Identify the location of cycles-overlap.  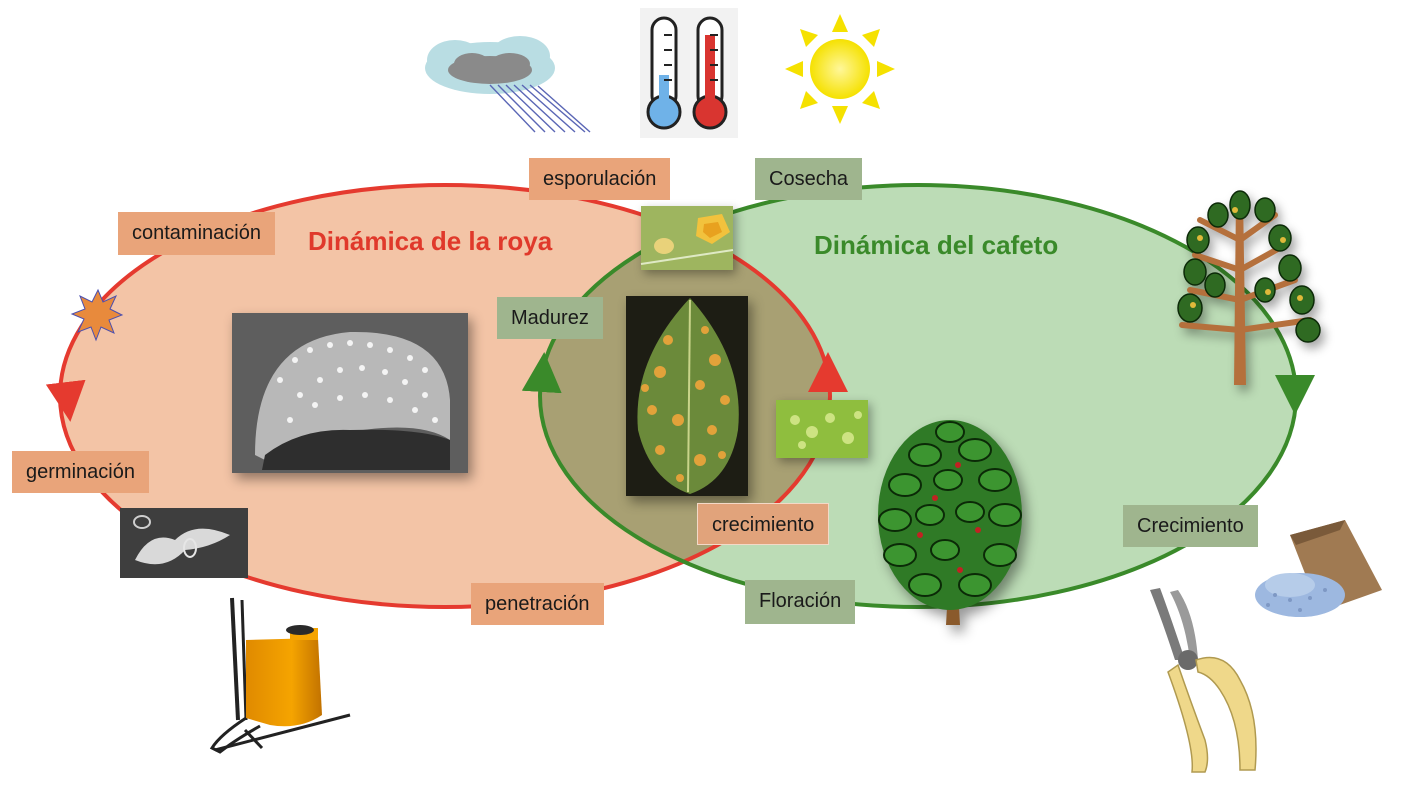
(685, 396).